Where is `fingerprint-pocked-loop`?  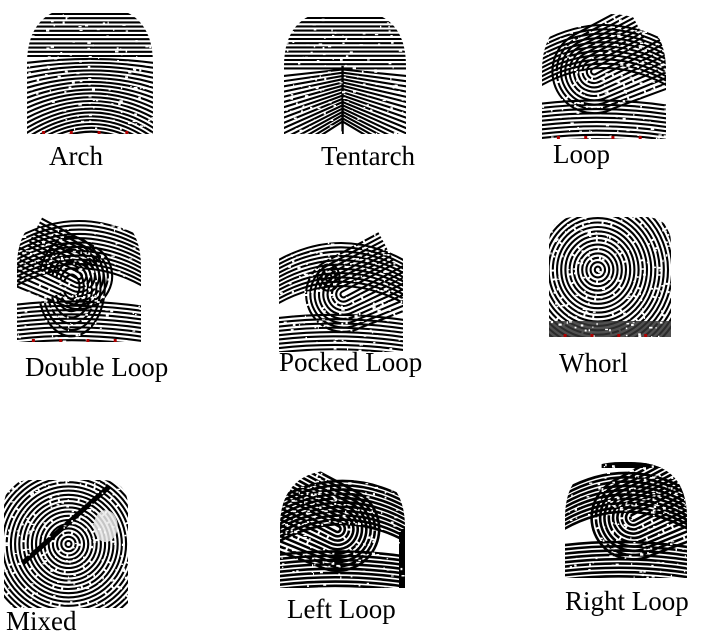 fingerprint-pocked-loop is located at coordinates (341, 292).